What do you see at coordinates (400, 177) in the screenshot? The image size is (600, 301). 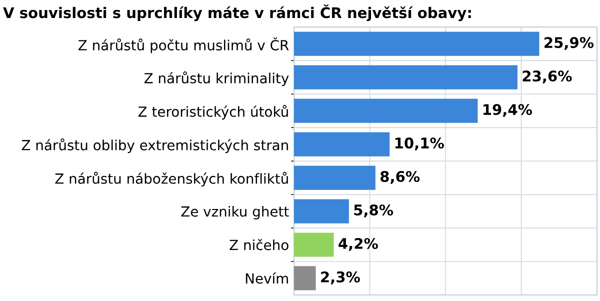 I see `data-label: 8,6%` at bounding box center [400, 177].